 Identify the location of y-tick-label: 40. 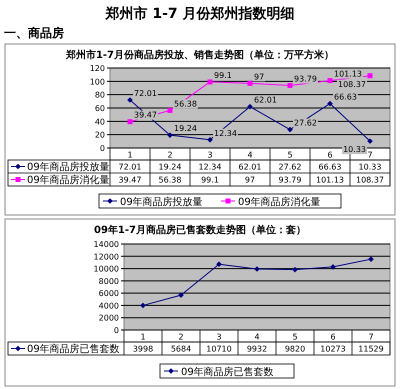
(99, 121).